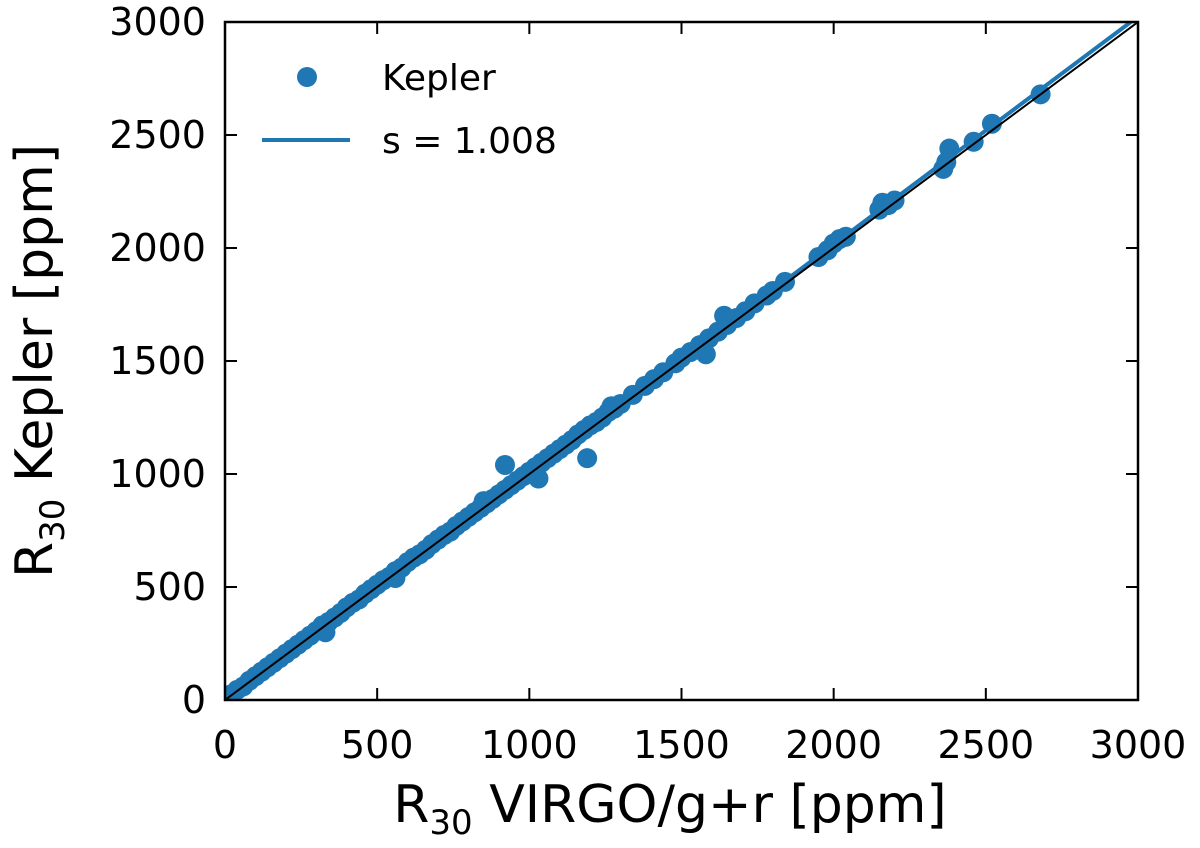  What do you see at coordinates (377, 745) in the screenshot?
I see `x-tick-label: 500` at bounding box center [377, 745].